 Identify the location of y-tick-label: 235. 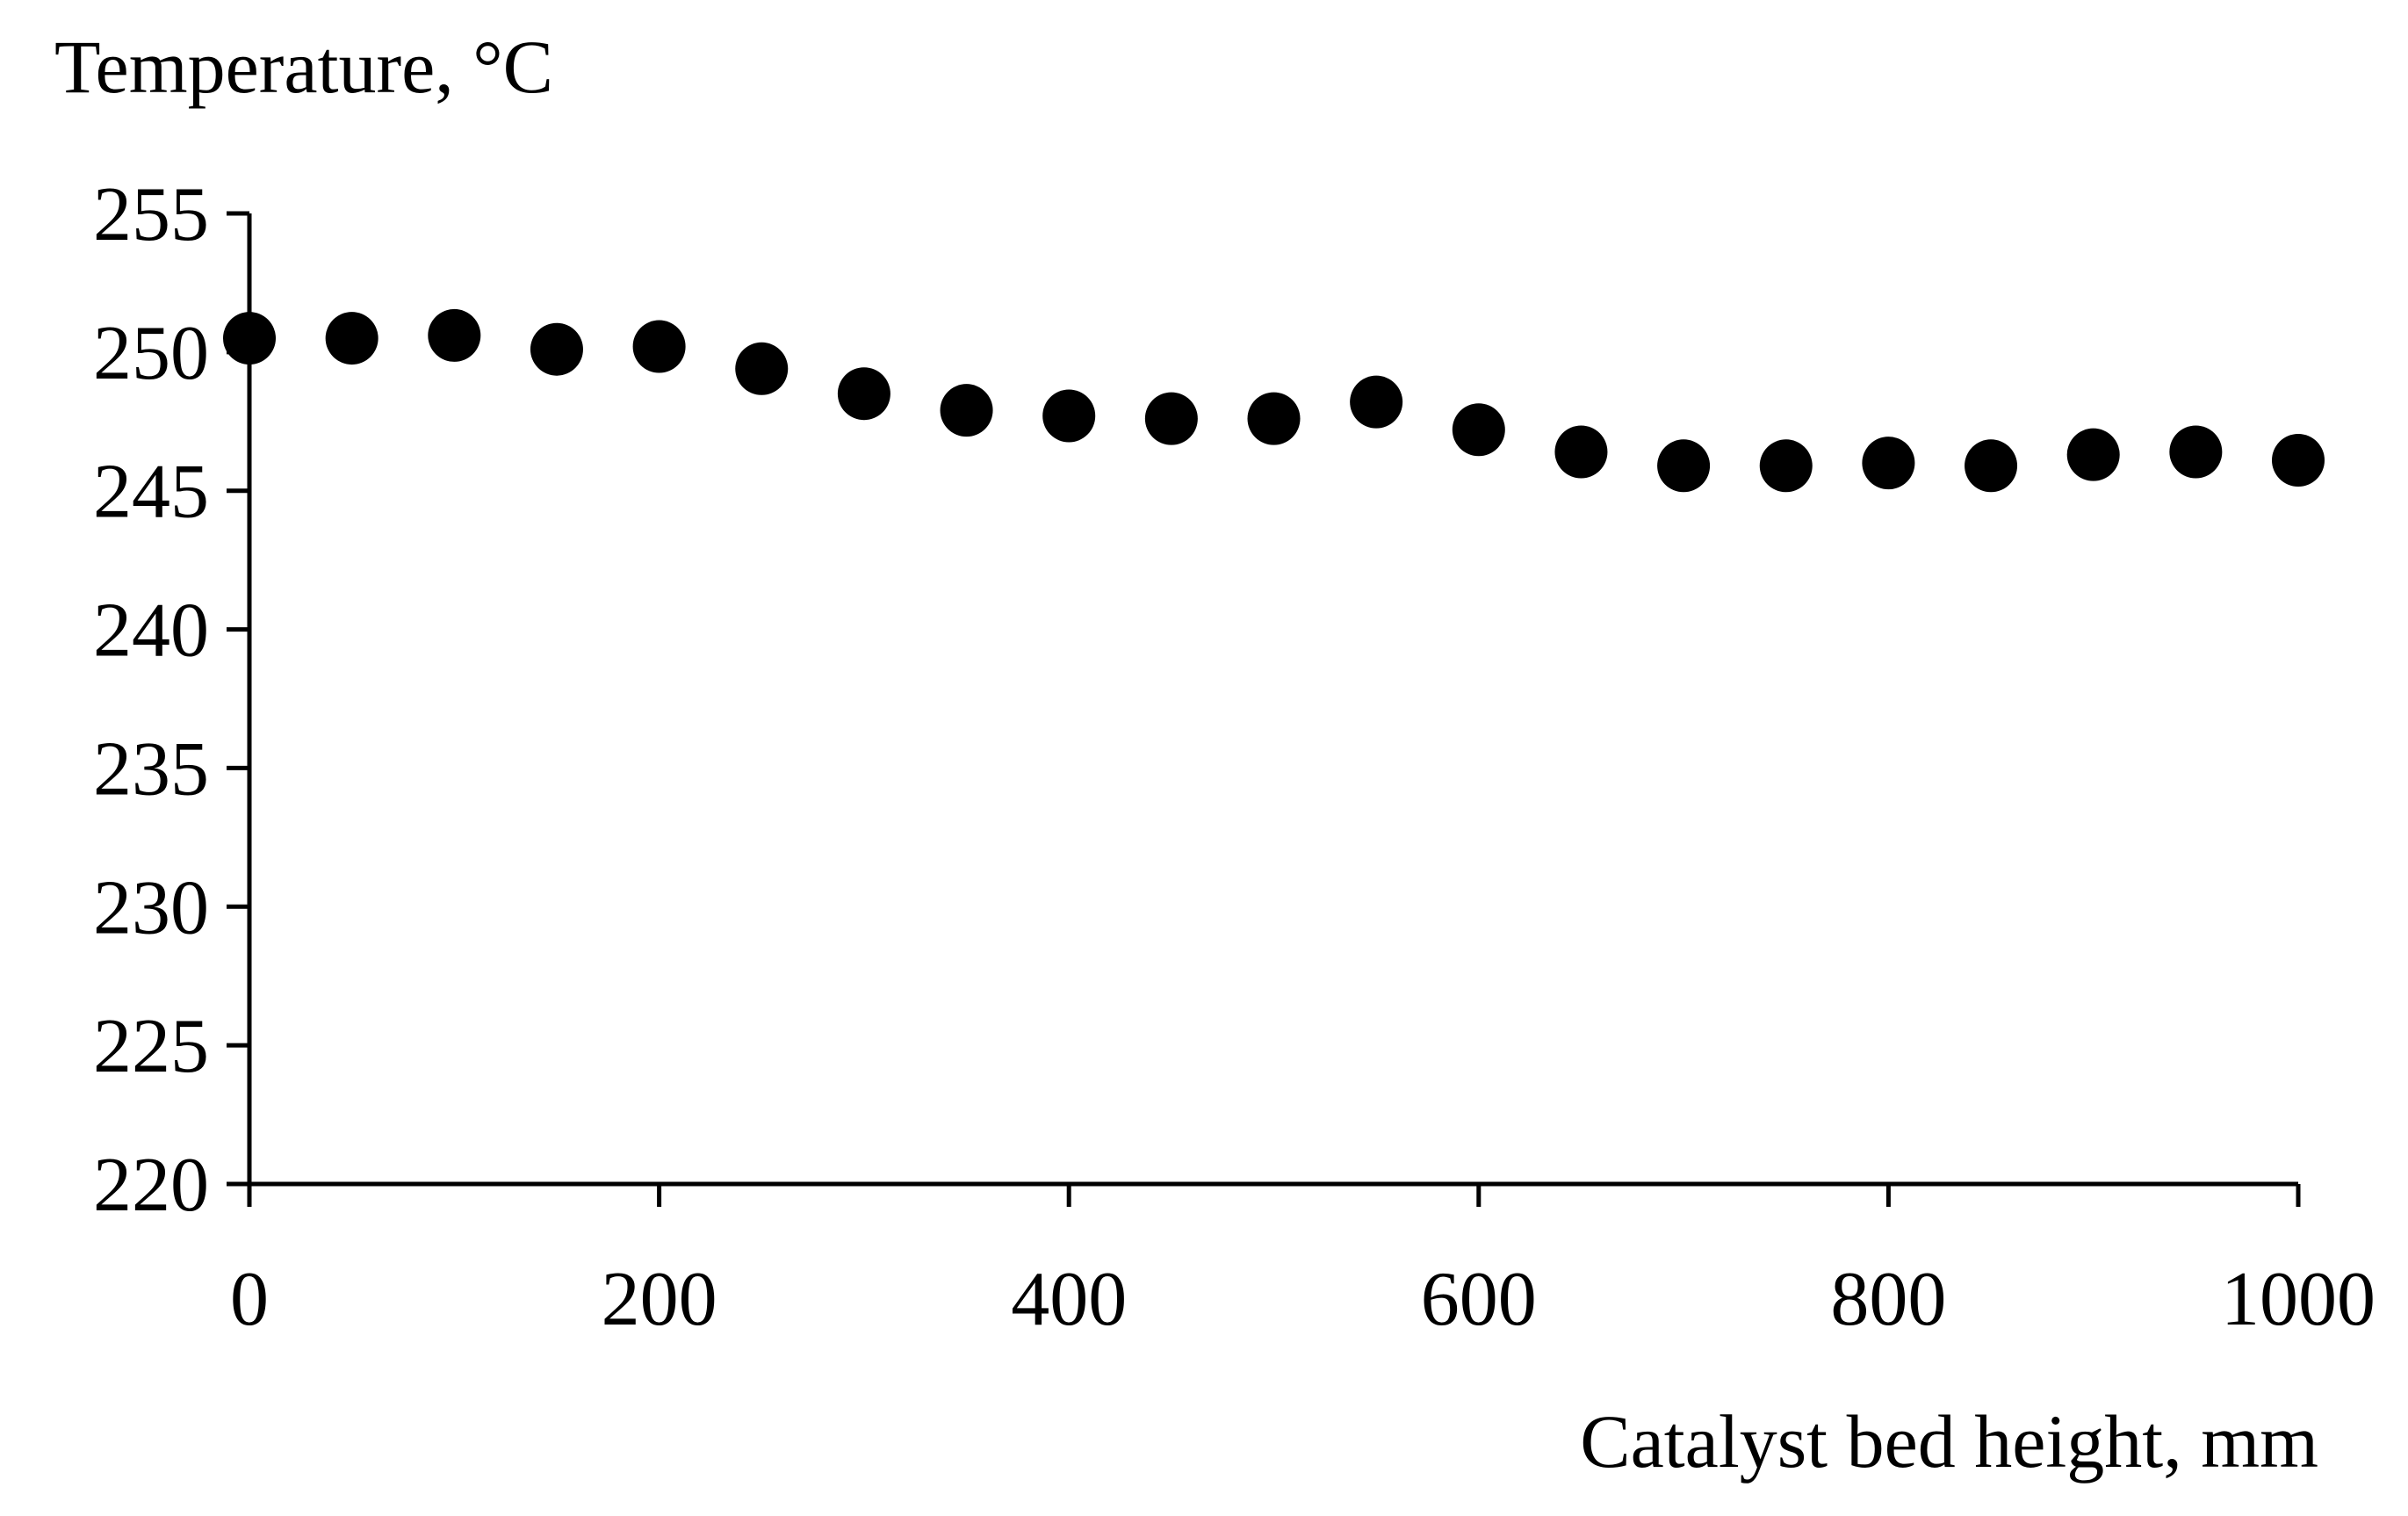
(151, 769).